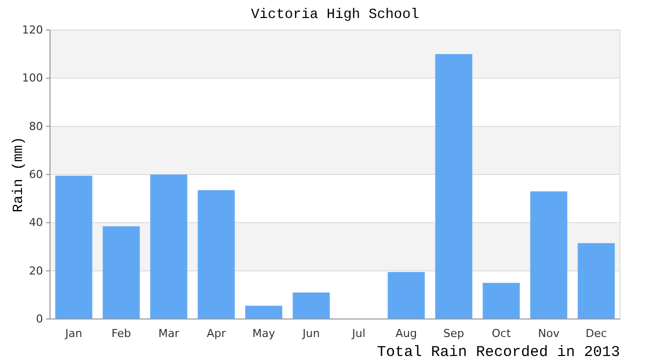 The height and width of the screenshot is (360, 650). I want to click on x-tick-label: Aug, so click(406, 333).